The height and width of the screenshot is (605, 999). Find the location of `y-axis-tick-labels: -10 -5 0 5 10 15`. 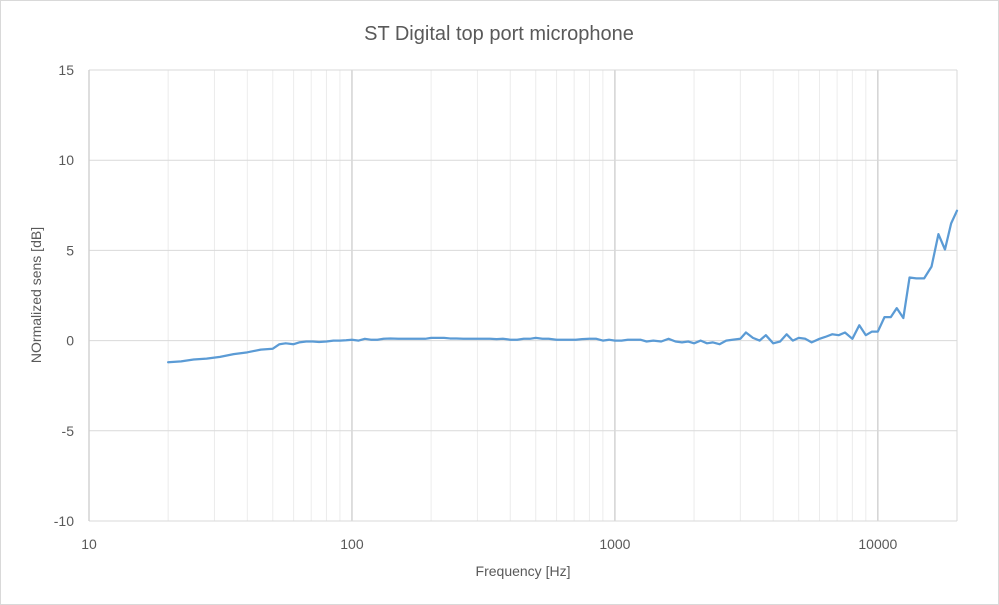

y-axis-tick-labels: -10 -5 0 5 10 15 is located at coordinates (64, 295).